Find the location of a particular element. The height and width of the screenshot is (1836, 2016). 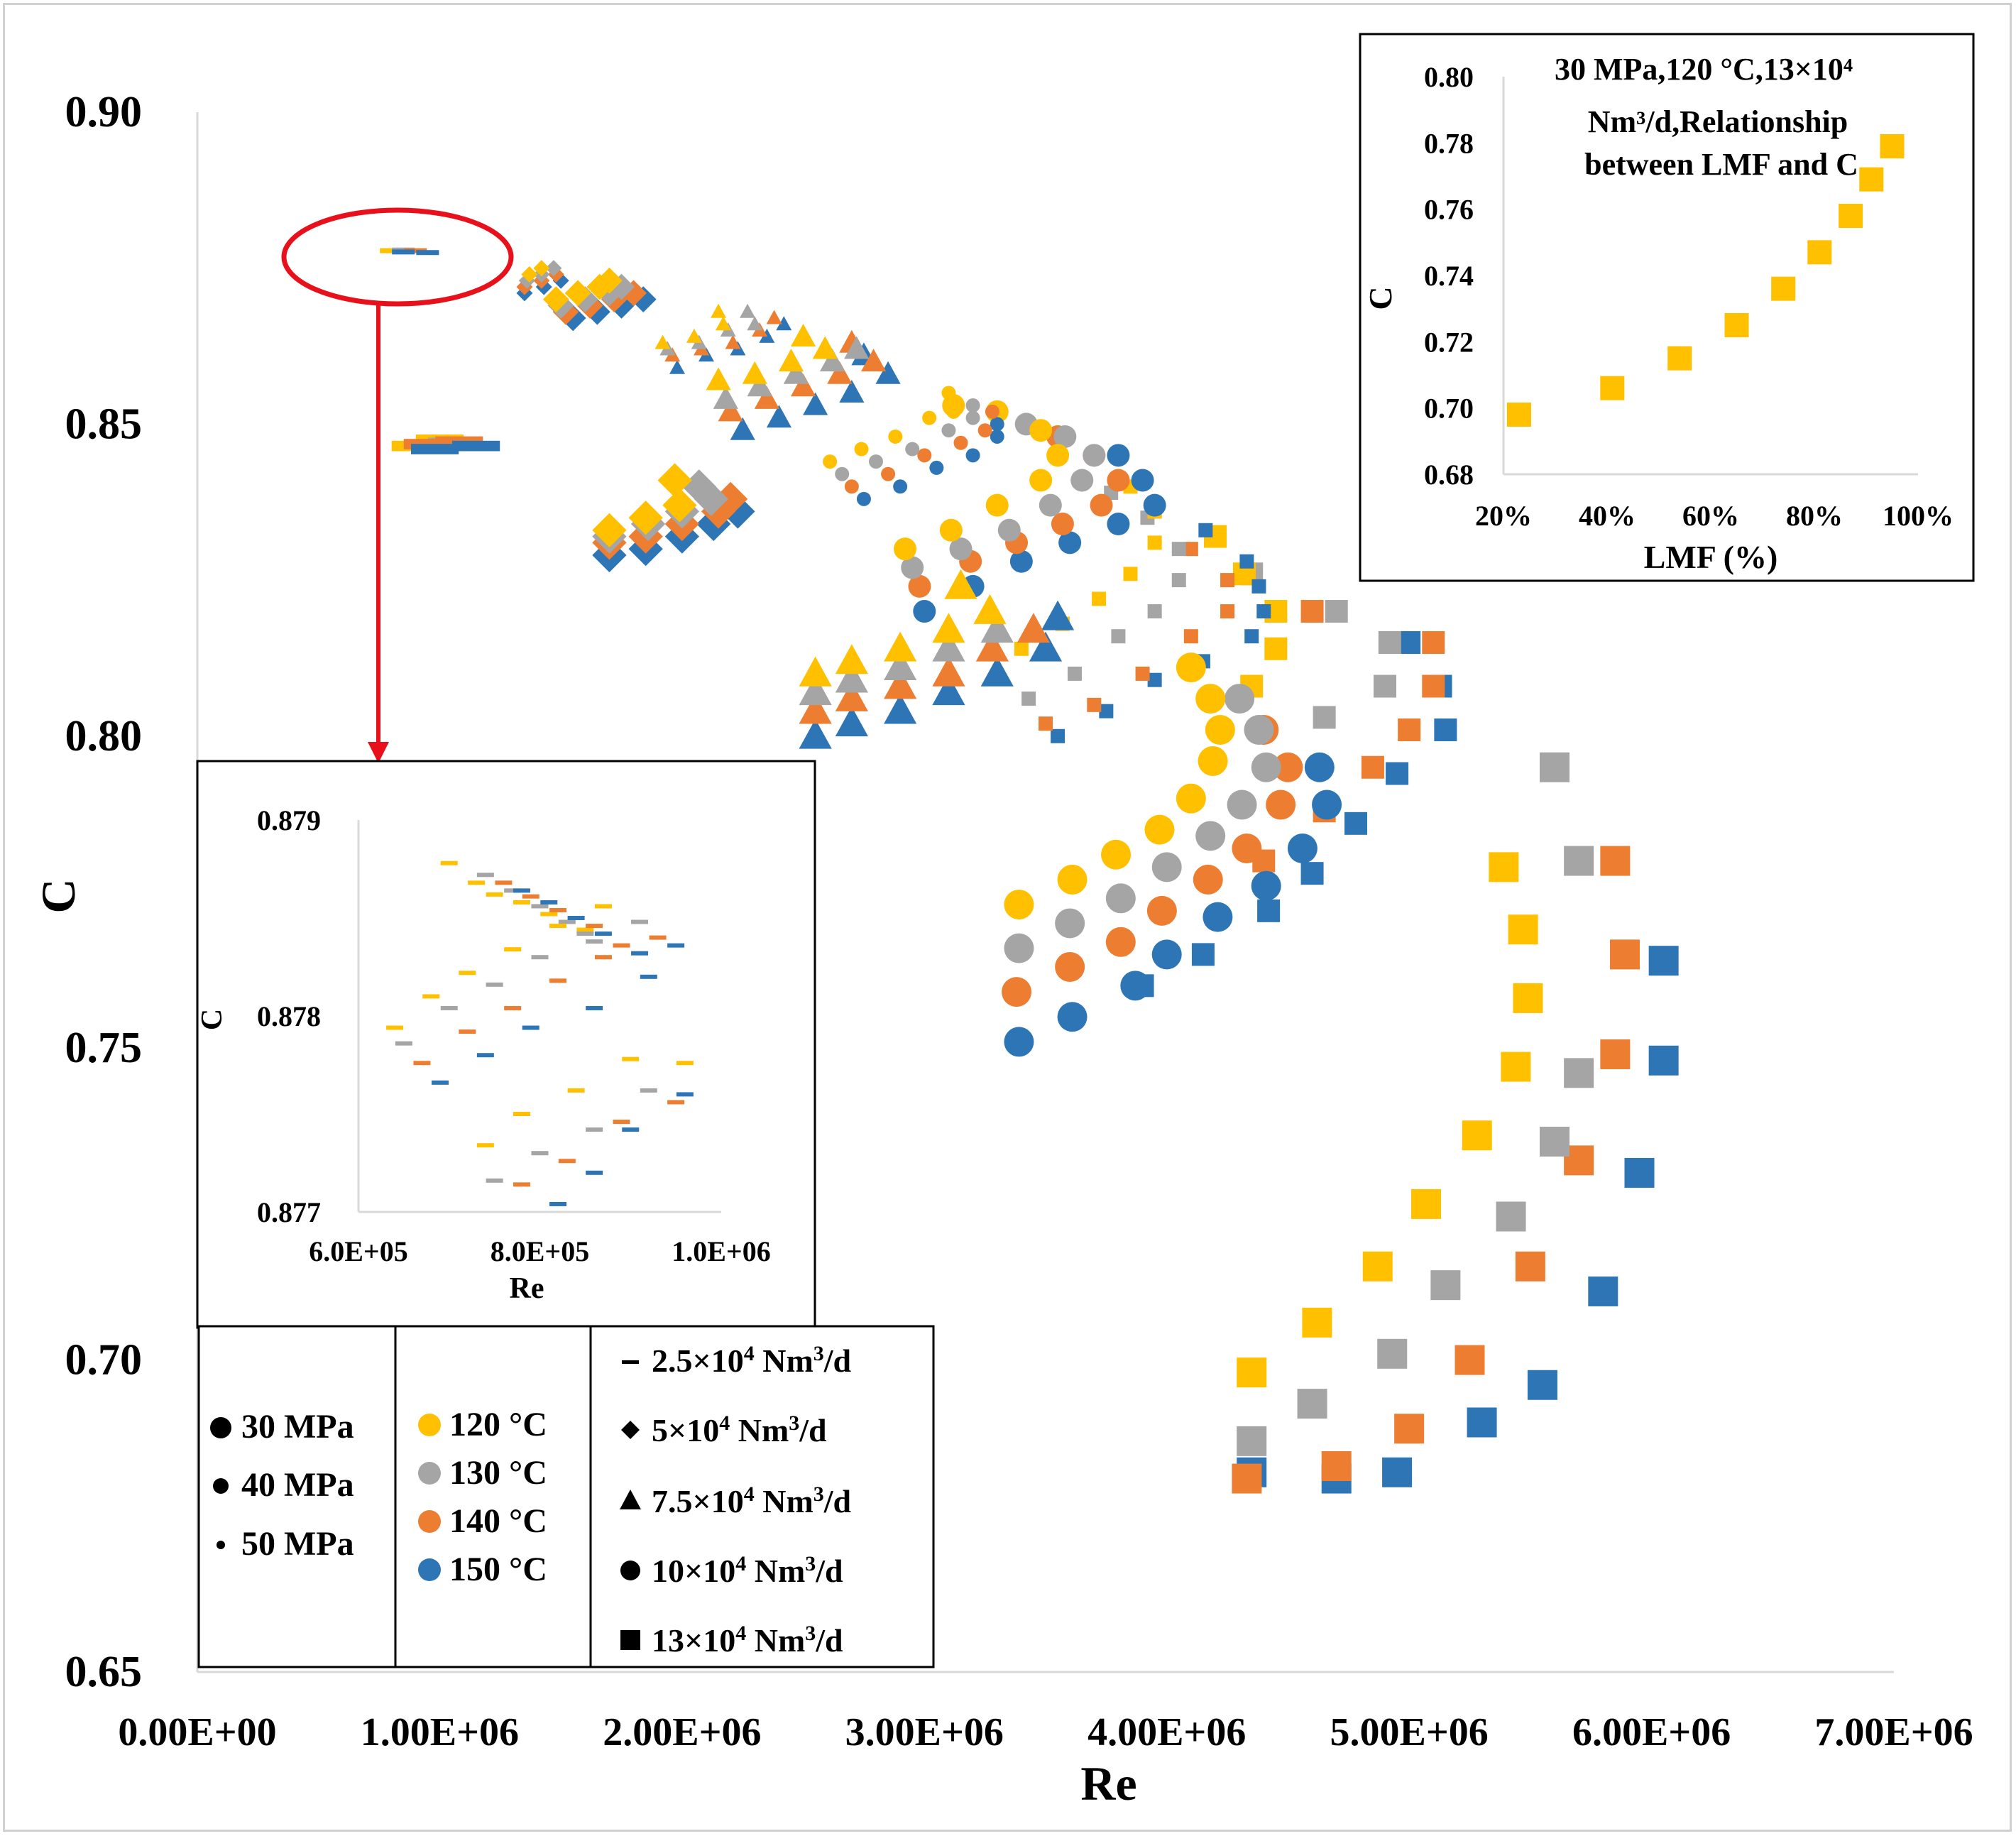

legend-gas-label-3-part-4: /d is located at coordinates (829, 1571).